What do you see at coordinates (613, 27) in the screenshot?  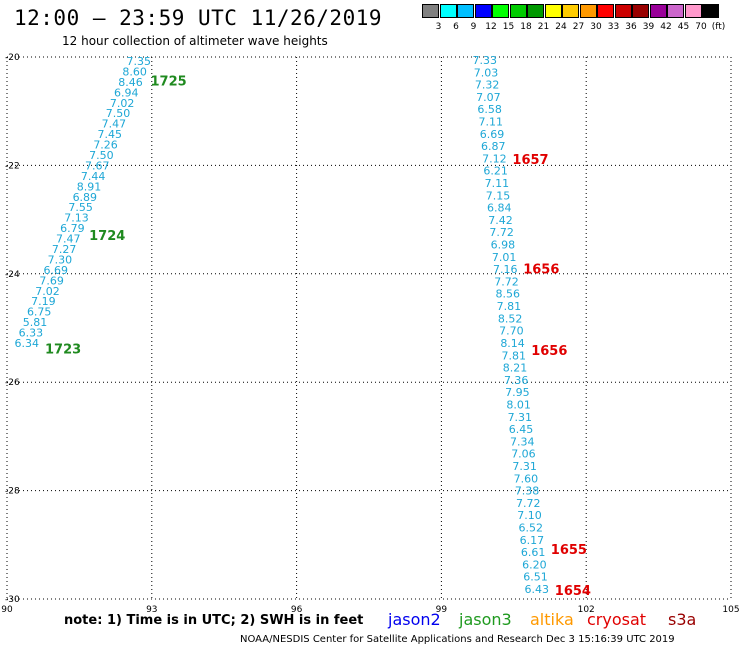 I see `color-scale-label: 33` at bounding box center [613, 27].